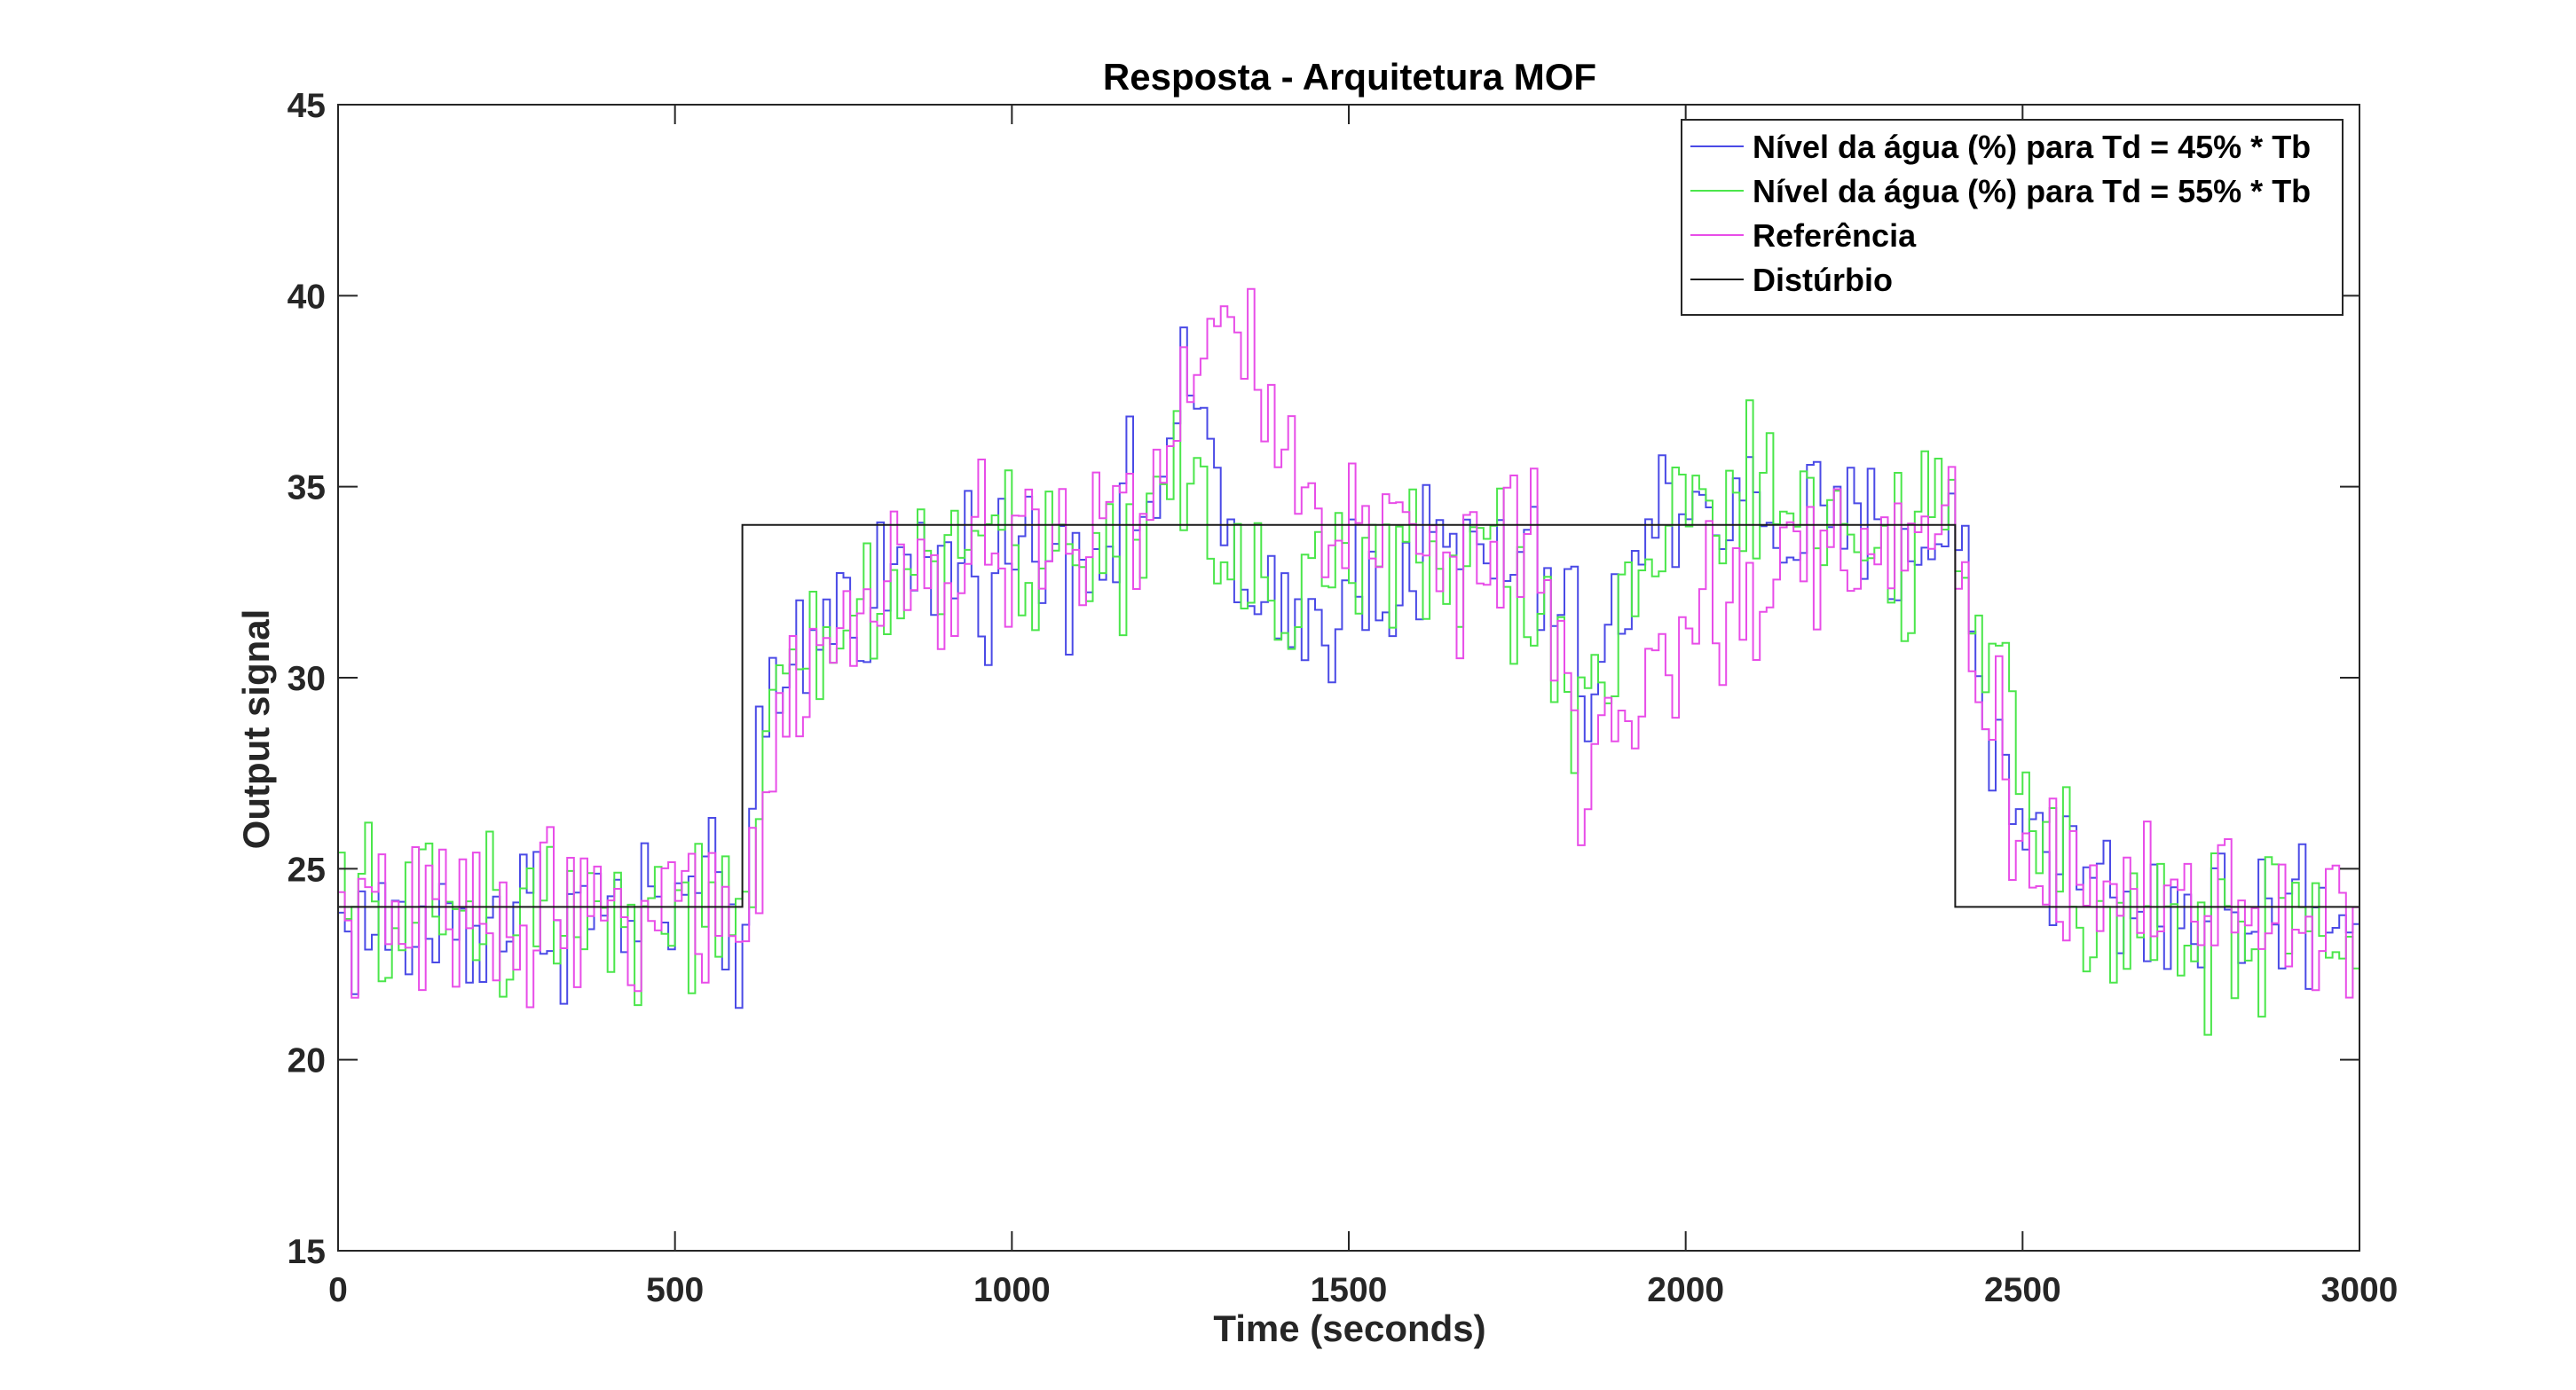  I want to click on x-tick-label: 0, so click(338, 1290).